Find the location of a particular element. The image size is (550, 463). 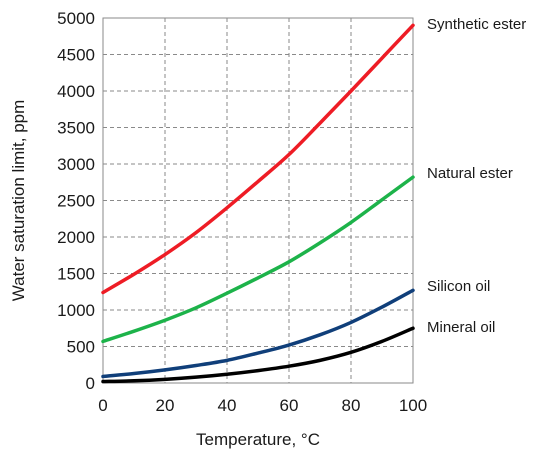

x-tick-label: 60 is located at coordinates (289, 405).